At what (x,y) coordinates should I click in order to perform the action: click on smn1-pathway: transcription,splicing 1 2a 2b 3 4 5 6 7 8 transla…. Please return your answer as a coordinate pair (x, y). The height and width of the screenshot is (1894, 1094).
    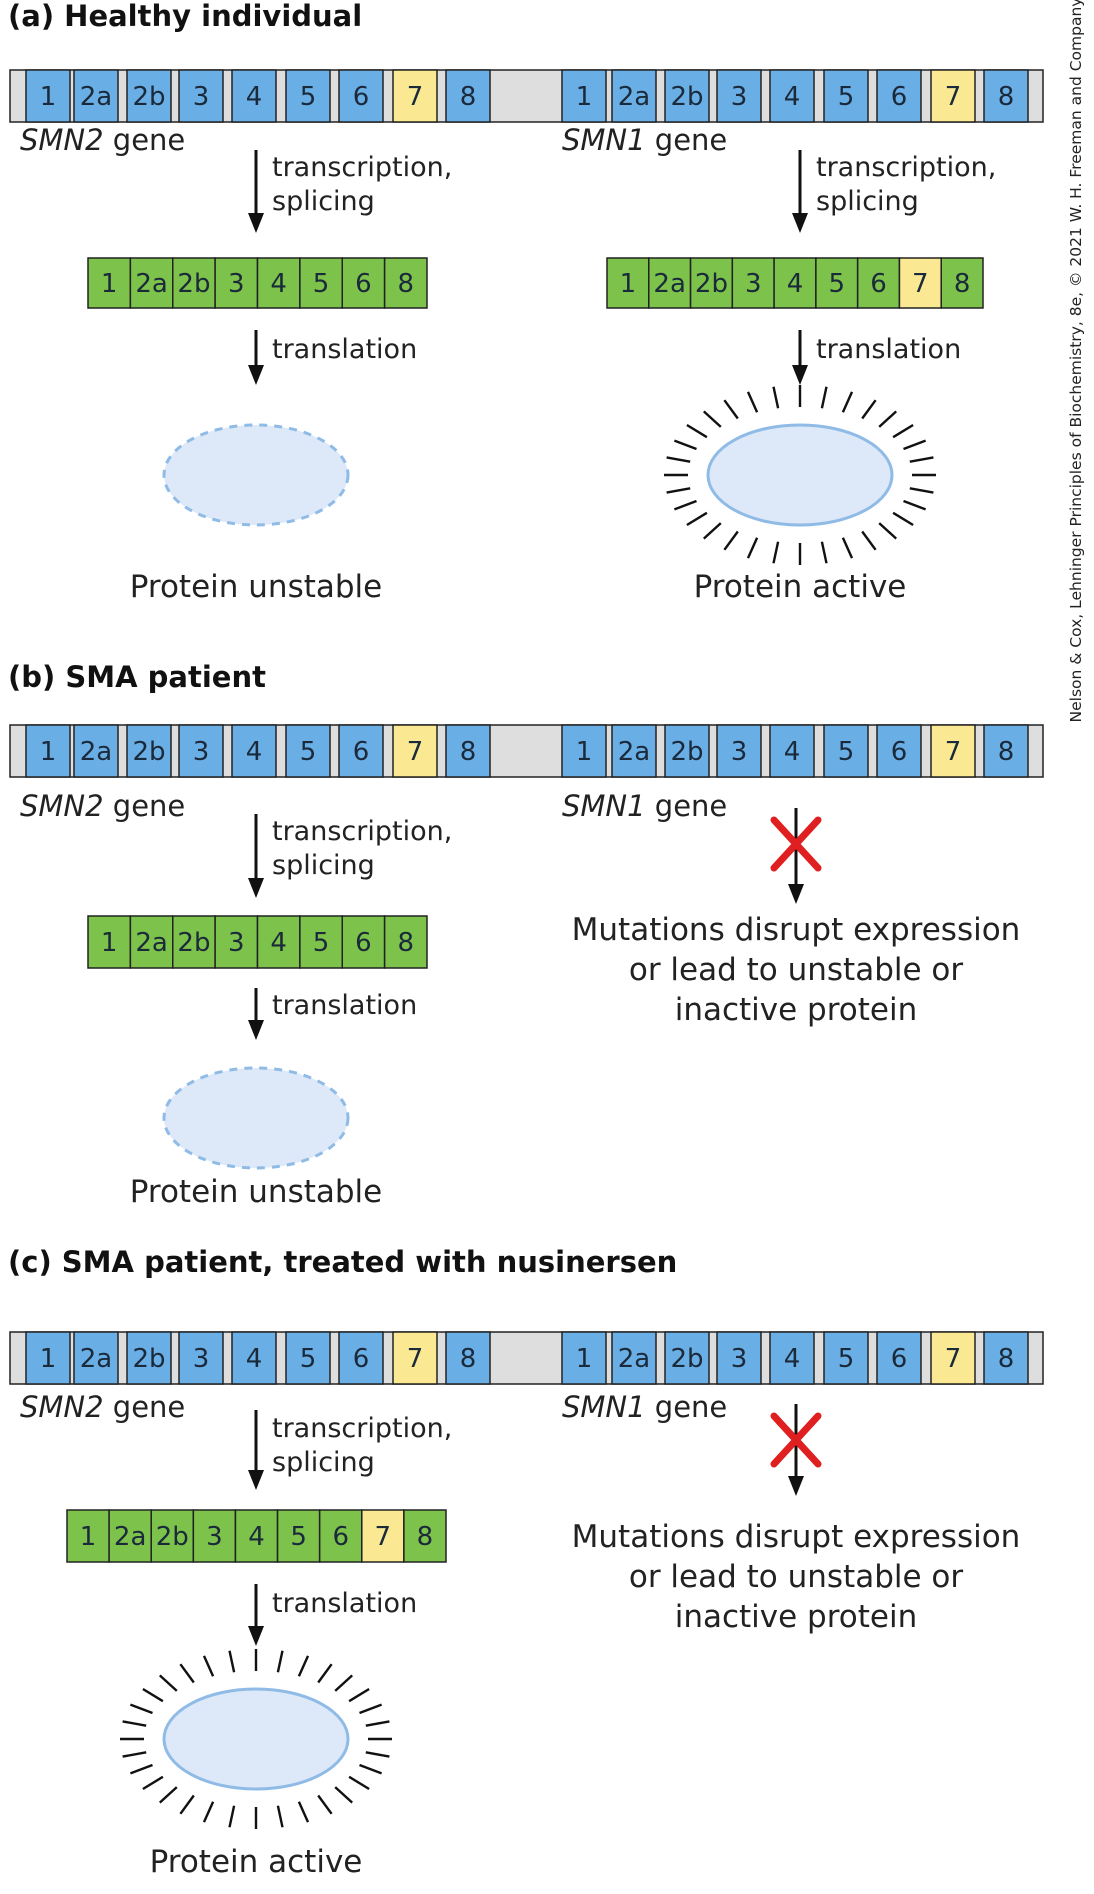
    Looking at the image, I should click on (801, 377).